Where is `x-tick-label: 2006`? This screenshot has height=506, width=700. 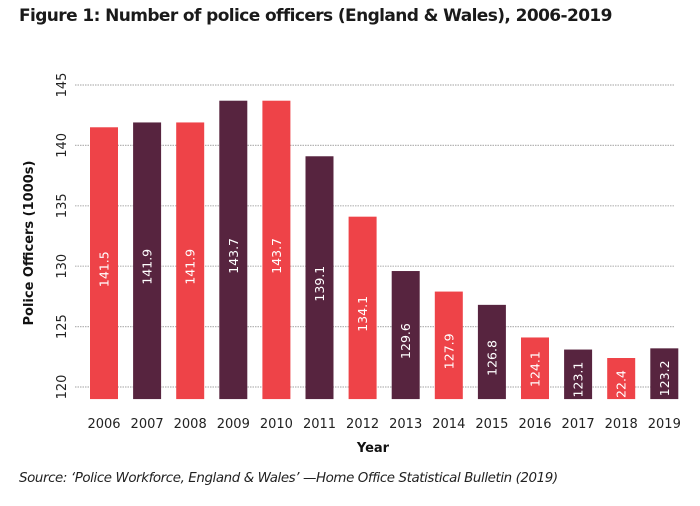 x-tick-label: 2006 is located at coordinates (103, 424).